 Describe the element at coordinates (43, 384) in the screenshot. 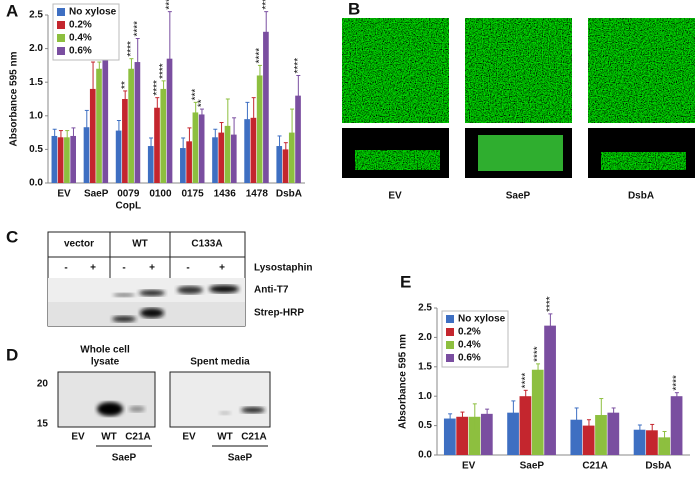

I see `marker-label: 20` at that location.